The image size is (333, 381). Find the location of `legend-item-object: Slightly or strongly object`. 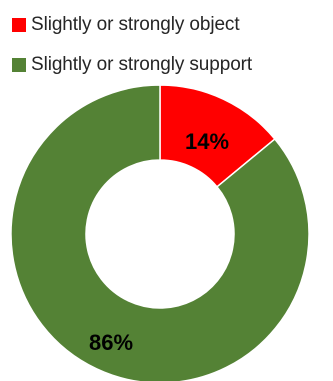

legend-item-object: Slightly or strongly object is located at coordinates (171, 25).